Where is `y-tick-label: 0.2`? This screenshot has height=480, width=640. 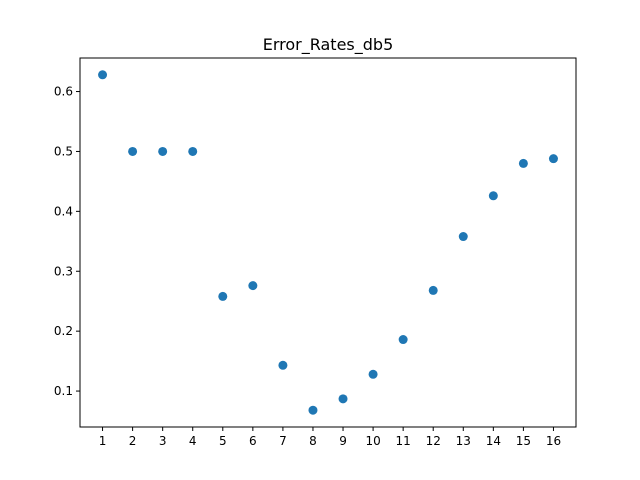 y-tick-label: 0.2 is located at coordinates (63, 331).